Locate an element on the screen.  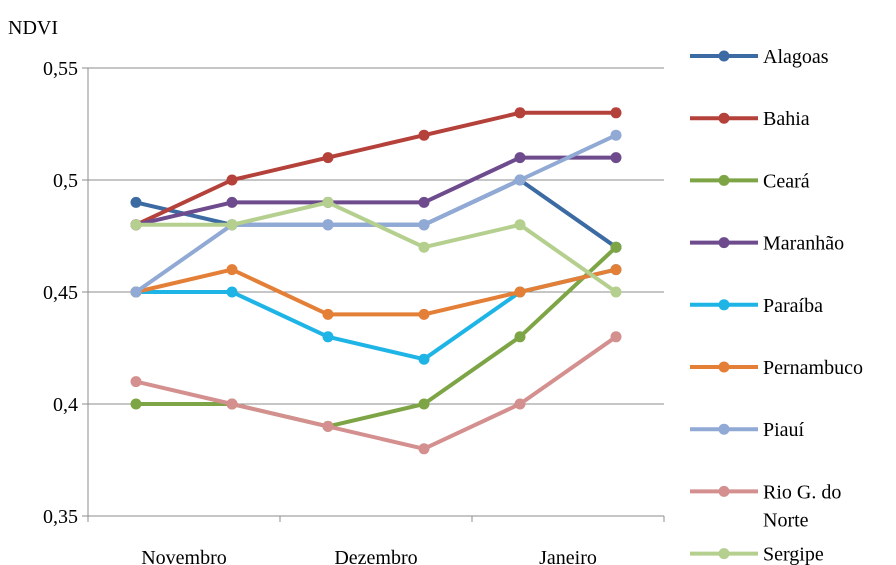
legend-entry: Rio G. do Norte is located at coordinates (765, 506).